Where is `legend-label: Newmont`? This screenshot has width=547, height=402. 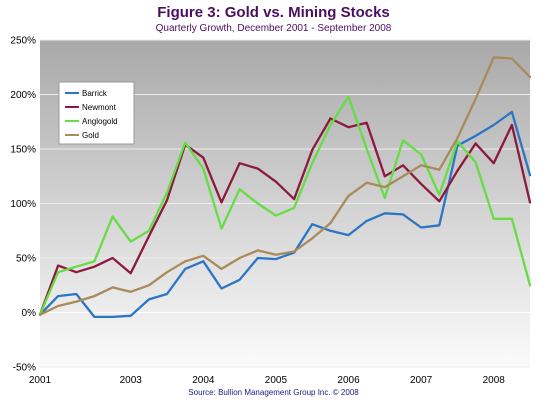
legend-label: Newmont is located at coordinates (99, 107).